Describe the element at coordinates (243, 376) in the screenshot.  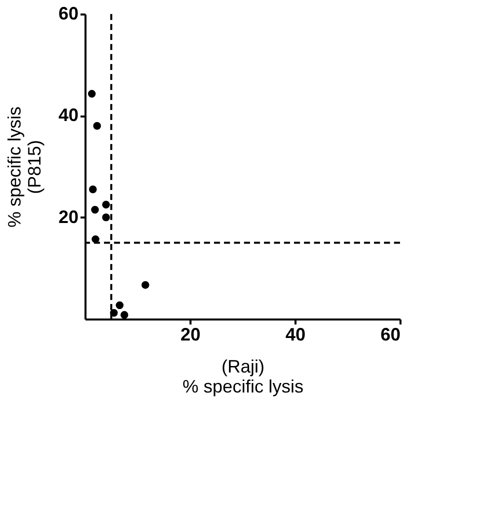
I see `x-axis-title: (Raji) % specific lysis` at that location.